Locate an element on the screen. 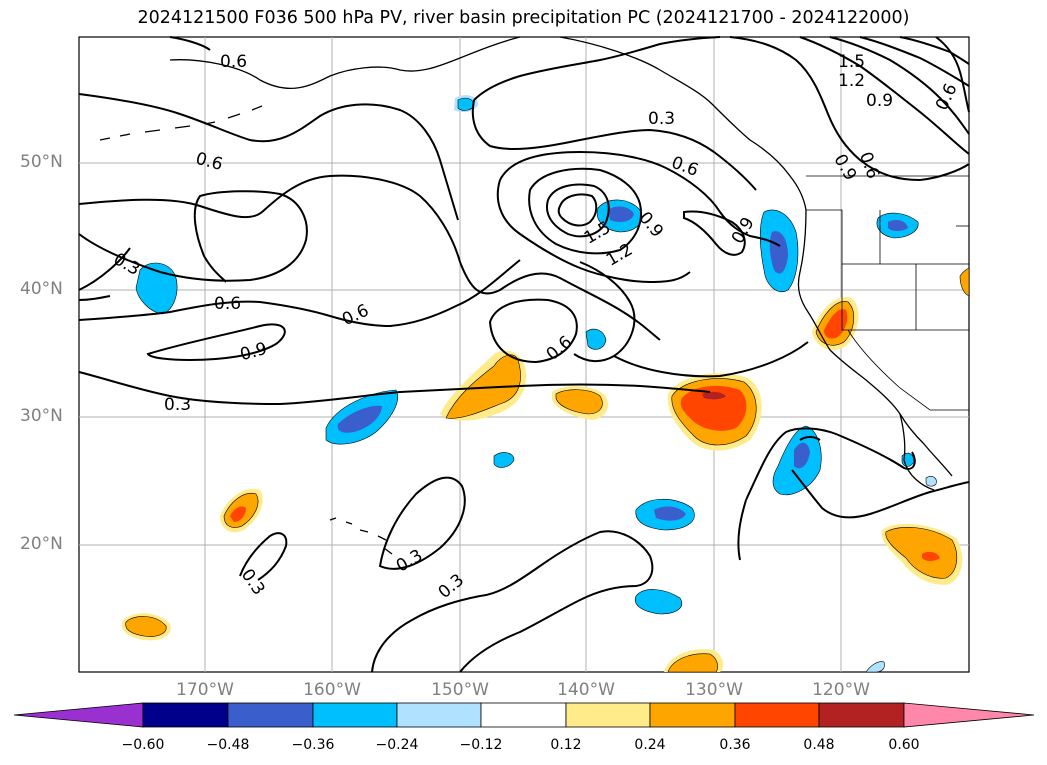 The width and height of the screenshot is (1047, 765). lat-label-50n: 50°N is located at coordinates (41, 162).